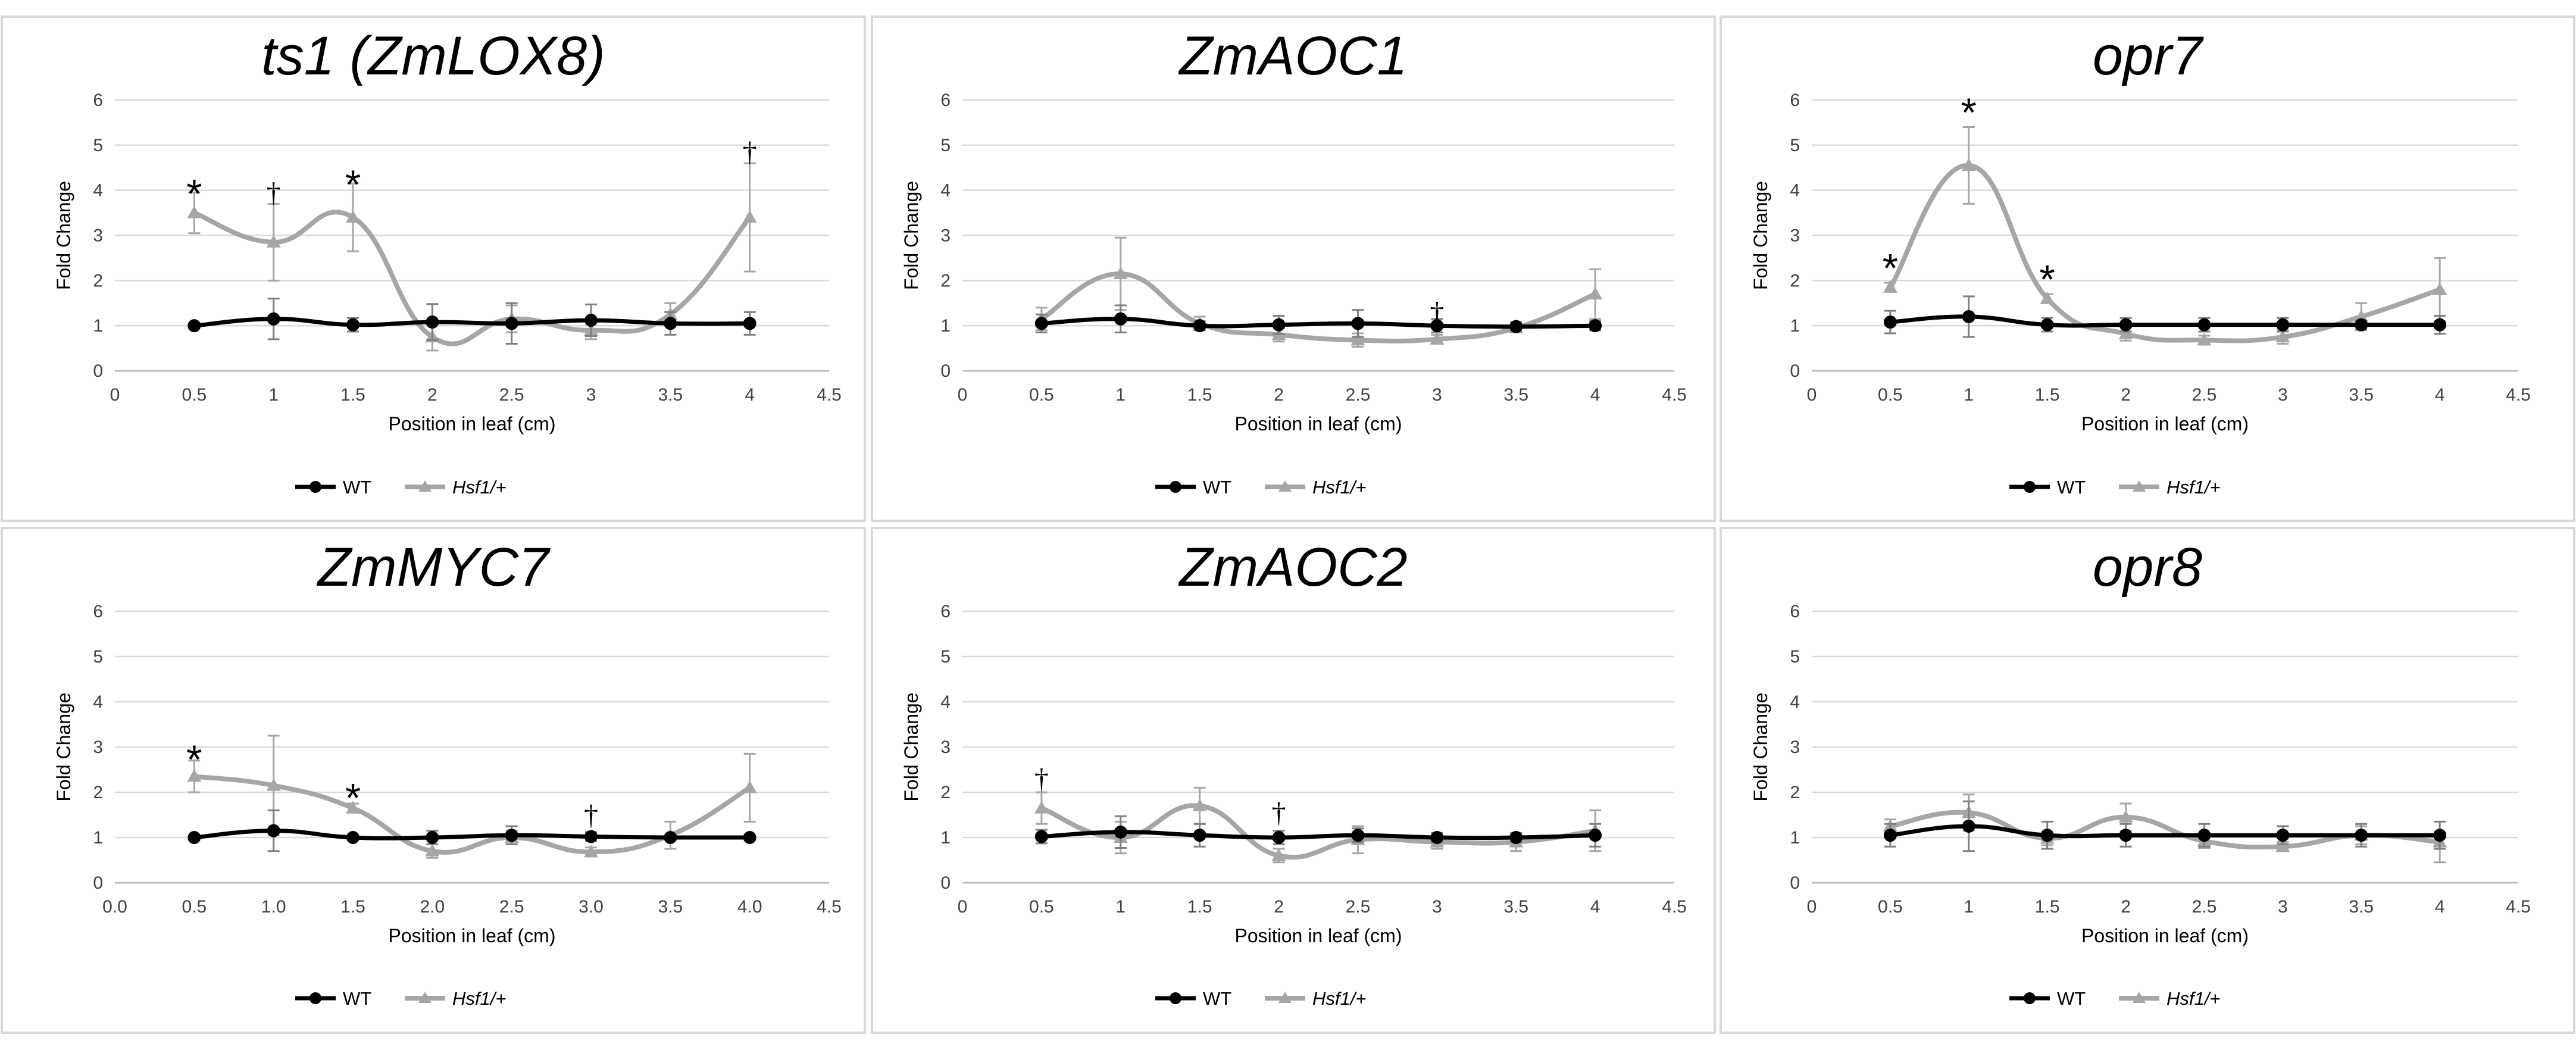 Image resolution: width=2576 pixels, height=1050 pixels. Describe the element at coordinates (1292, 567) in the screenshot. I see `chart-title: ZmAOC2` at that location.